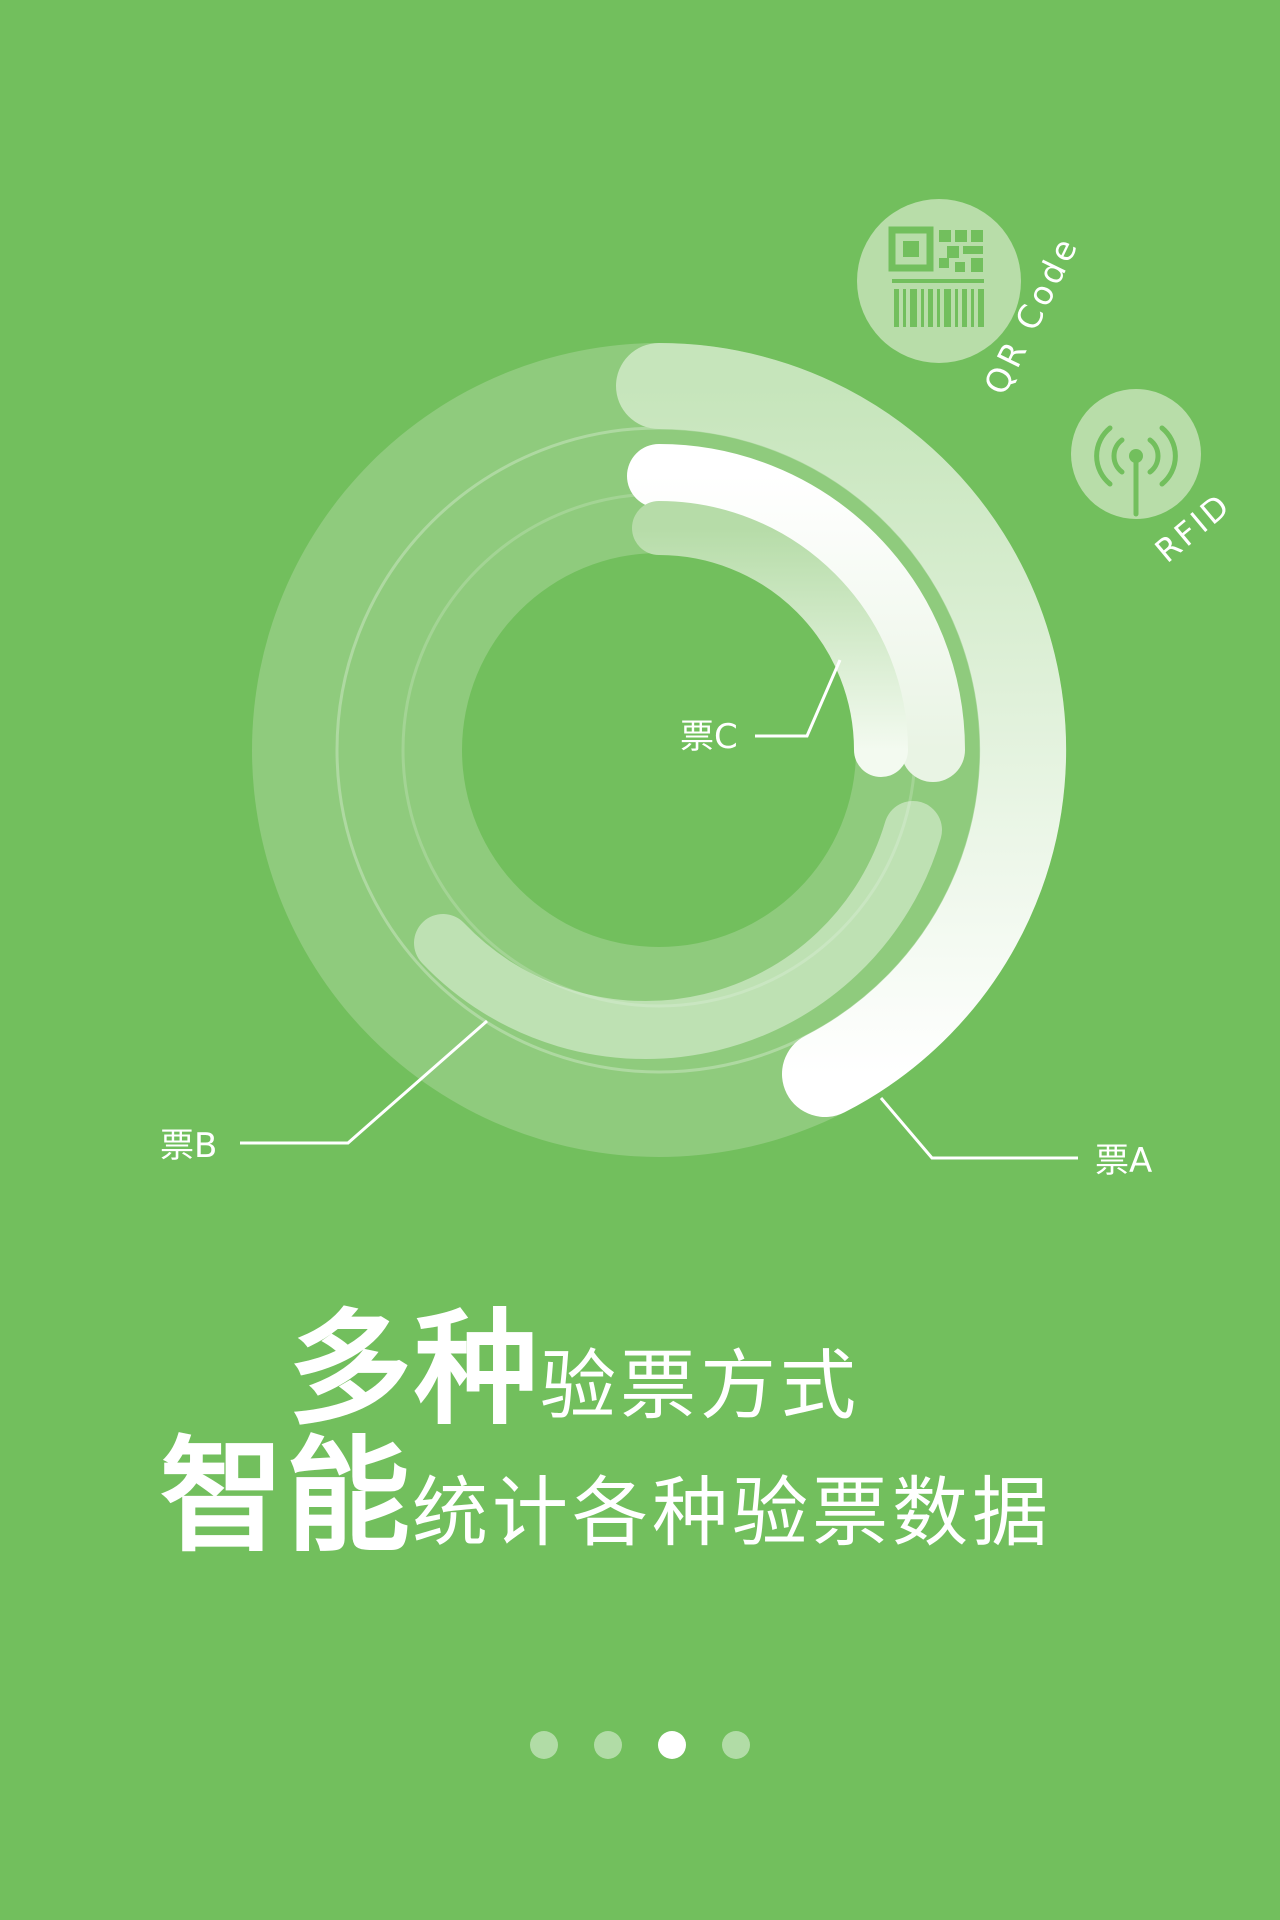 The height and width of the screenshot is (1920, 1280). What do you see at coordinates (1123, 1161) in the screenshot?
I see `ticket-a-label: 票A` at bounding box center [1123, 1161].